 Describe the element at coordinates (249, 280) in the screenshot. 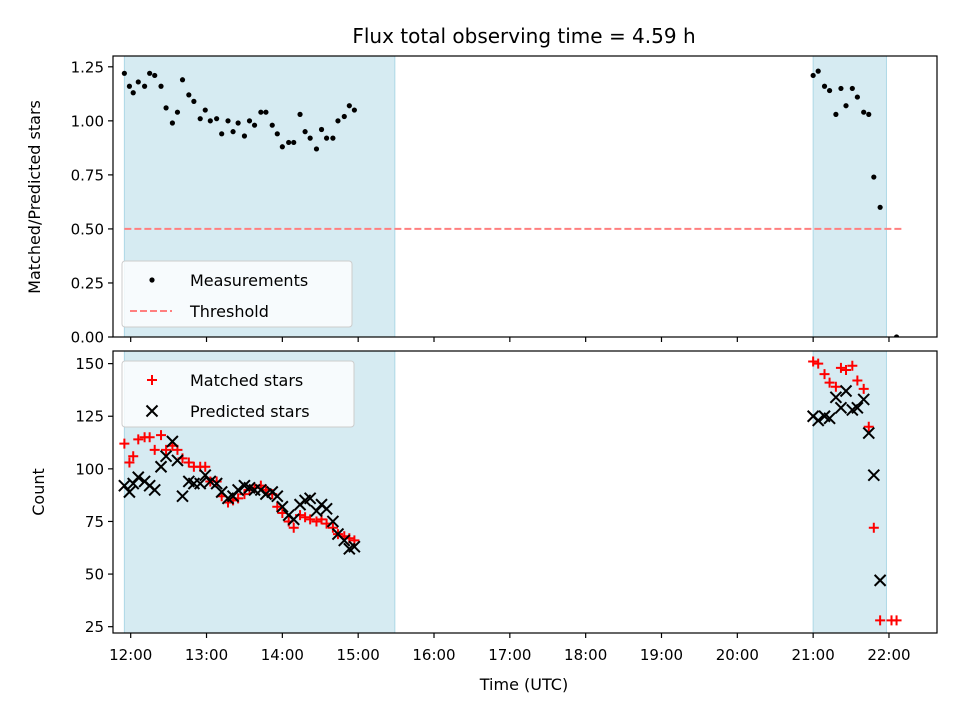

I see `legend-label: Measurements` at that location.